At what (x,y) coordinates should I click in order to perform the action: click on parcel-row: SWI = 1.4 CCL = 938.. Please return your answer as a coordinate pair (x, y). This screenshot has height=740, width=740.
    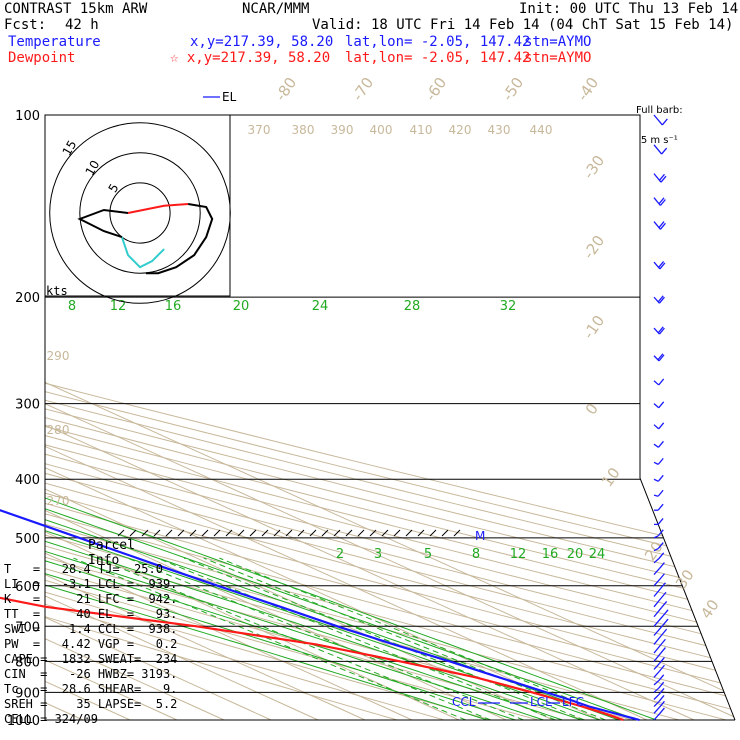
    Looking at the image, I should click on (91, 629).